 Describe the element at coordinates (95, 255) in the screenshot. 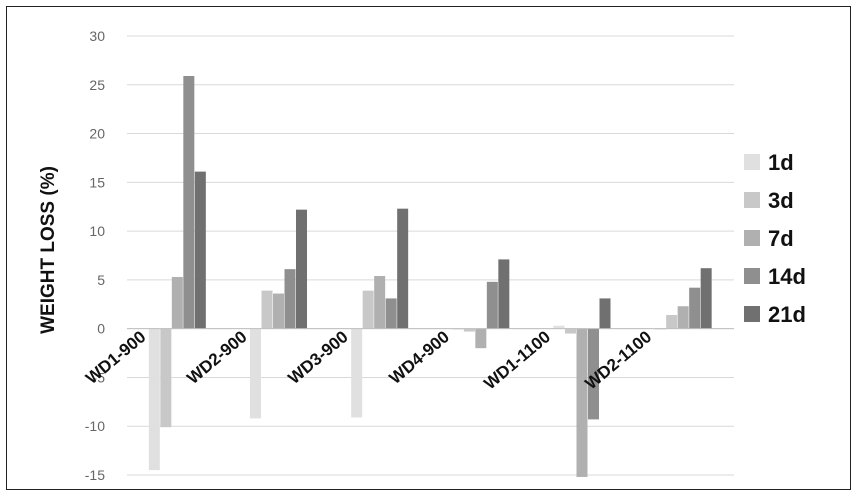

I see `y-axis-ticks: 30 25 20 15 10 5 0 -5 -10 -15` at that location.